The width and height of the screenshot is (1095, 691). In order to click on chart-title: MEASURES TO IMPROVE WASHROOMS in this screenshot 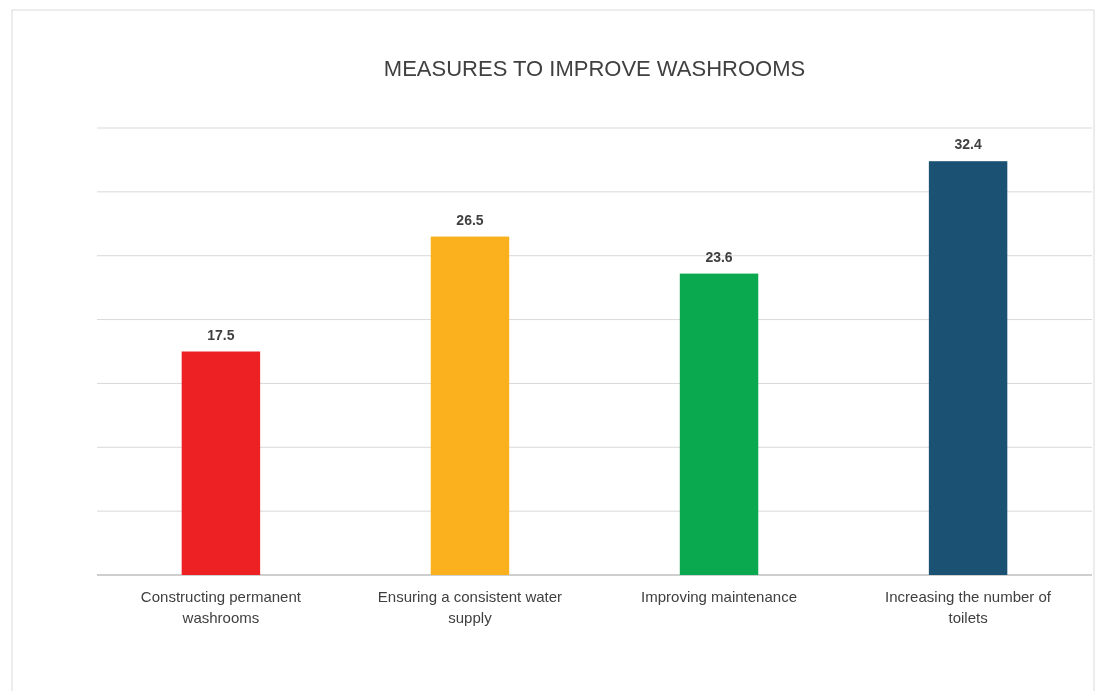, I will do `click(594, 68)`.